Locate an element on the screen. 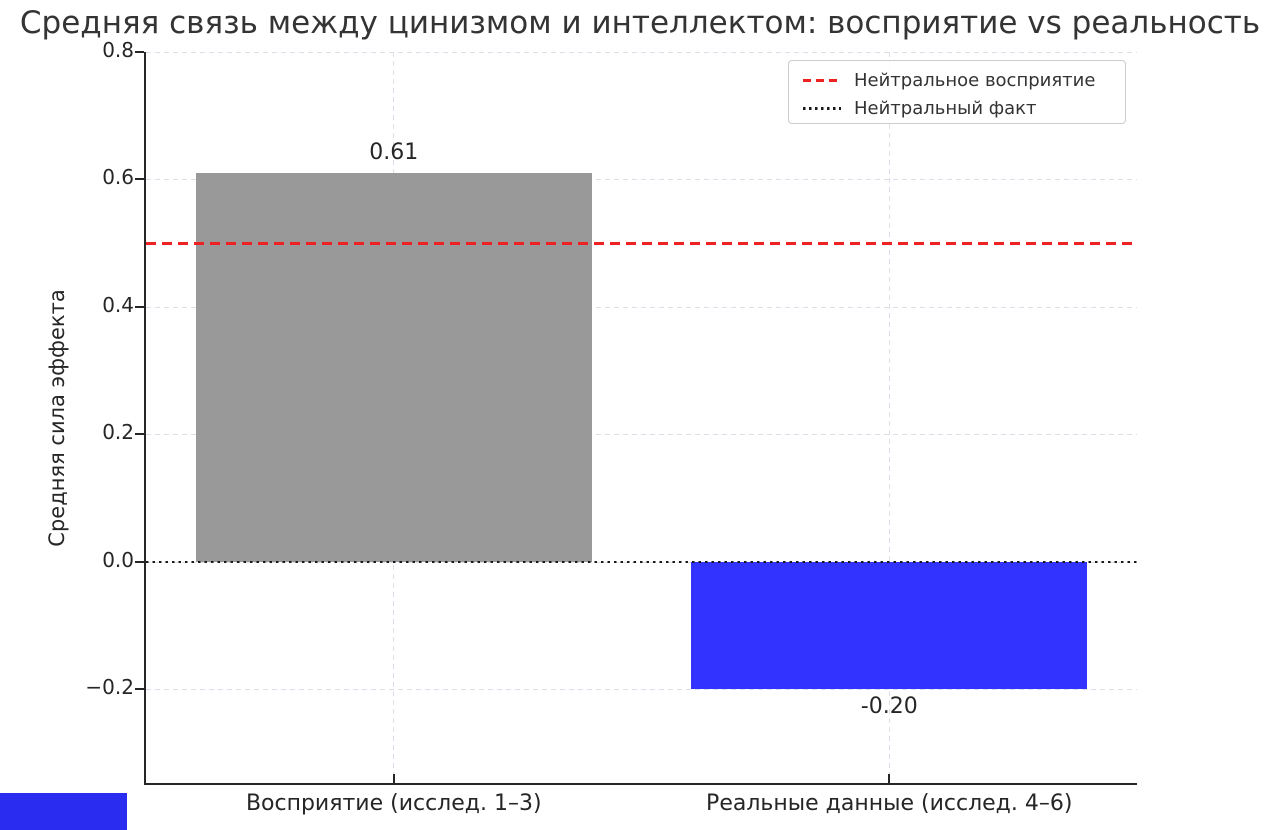 Image resolution: width=1280 pixels, height=830 pixels. black-dotted-line-swatch is located at coordinates (822, 108).